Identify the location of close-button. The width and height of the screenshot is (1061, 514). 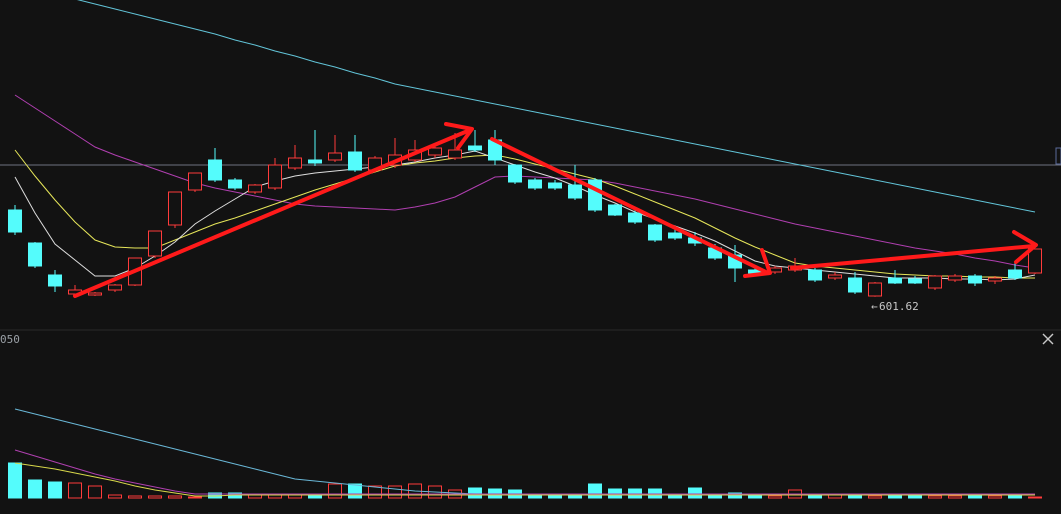
(1048, 339).